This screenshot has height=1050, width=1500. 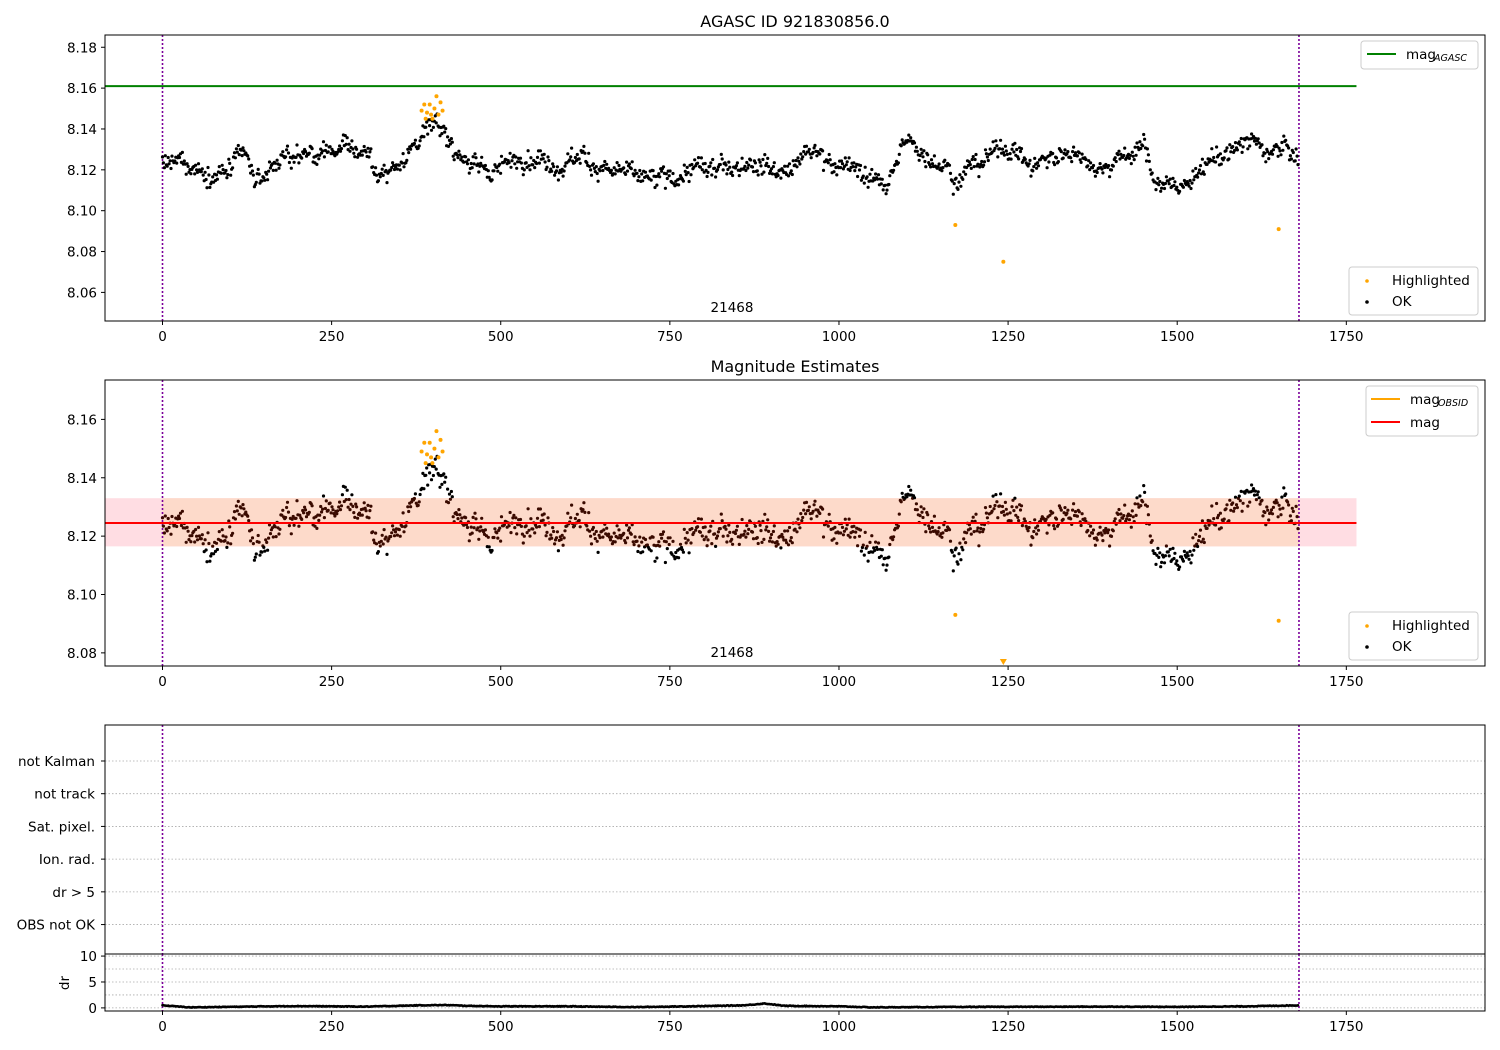 I want to click on panel-1-obsid-annotation: 21468, so click(x=732, y=308).